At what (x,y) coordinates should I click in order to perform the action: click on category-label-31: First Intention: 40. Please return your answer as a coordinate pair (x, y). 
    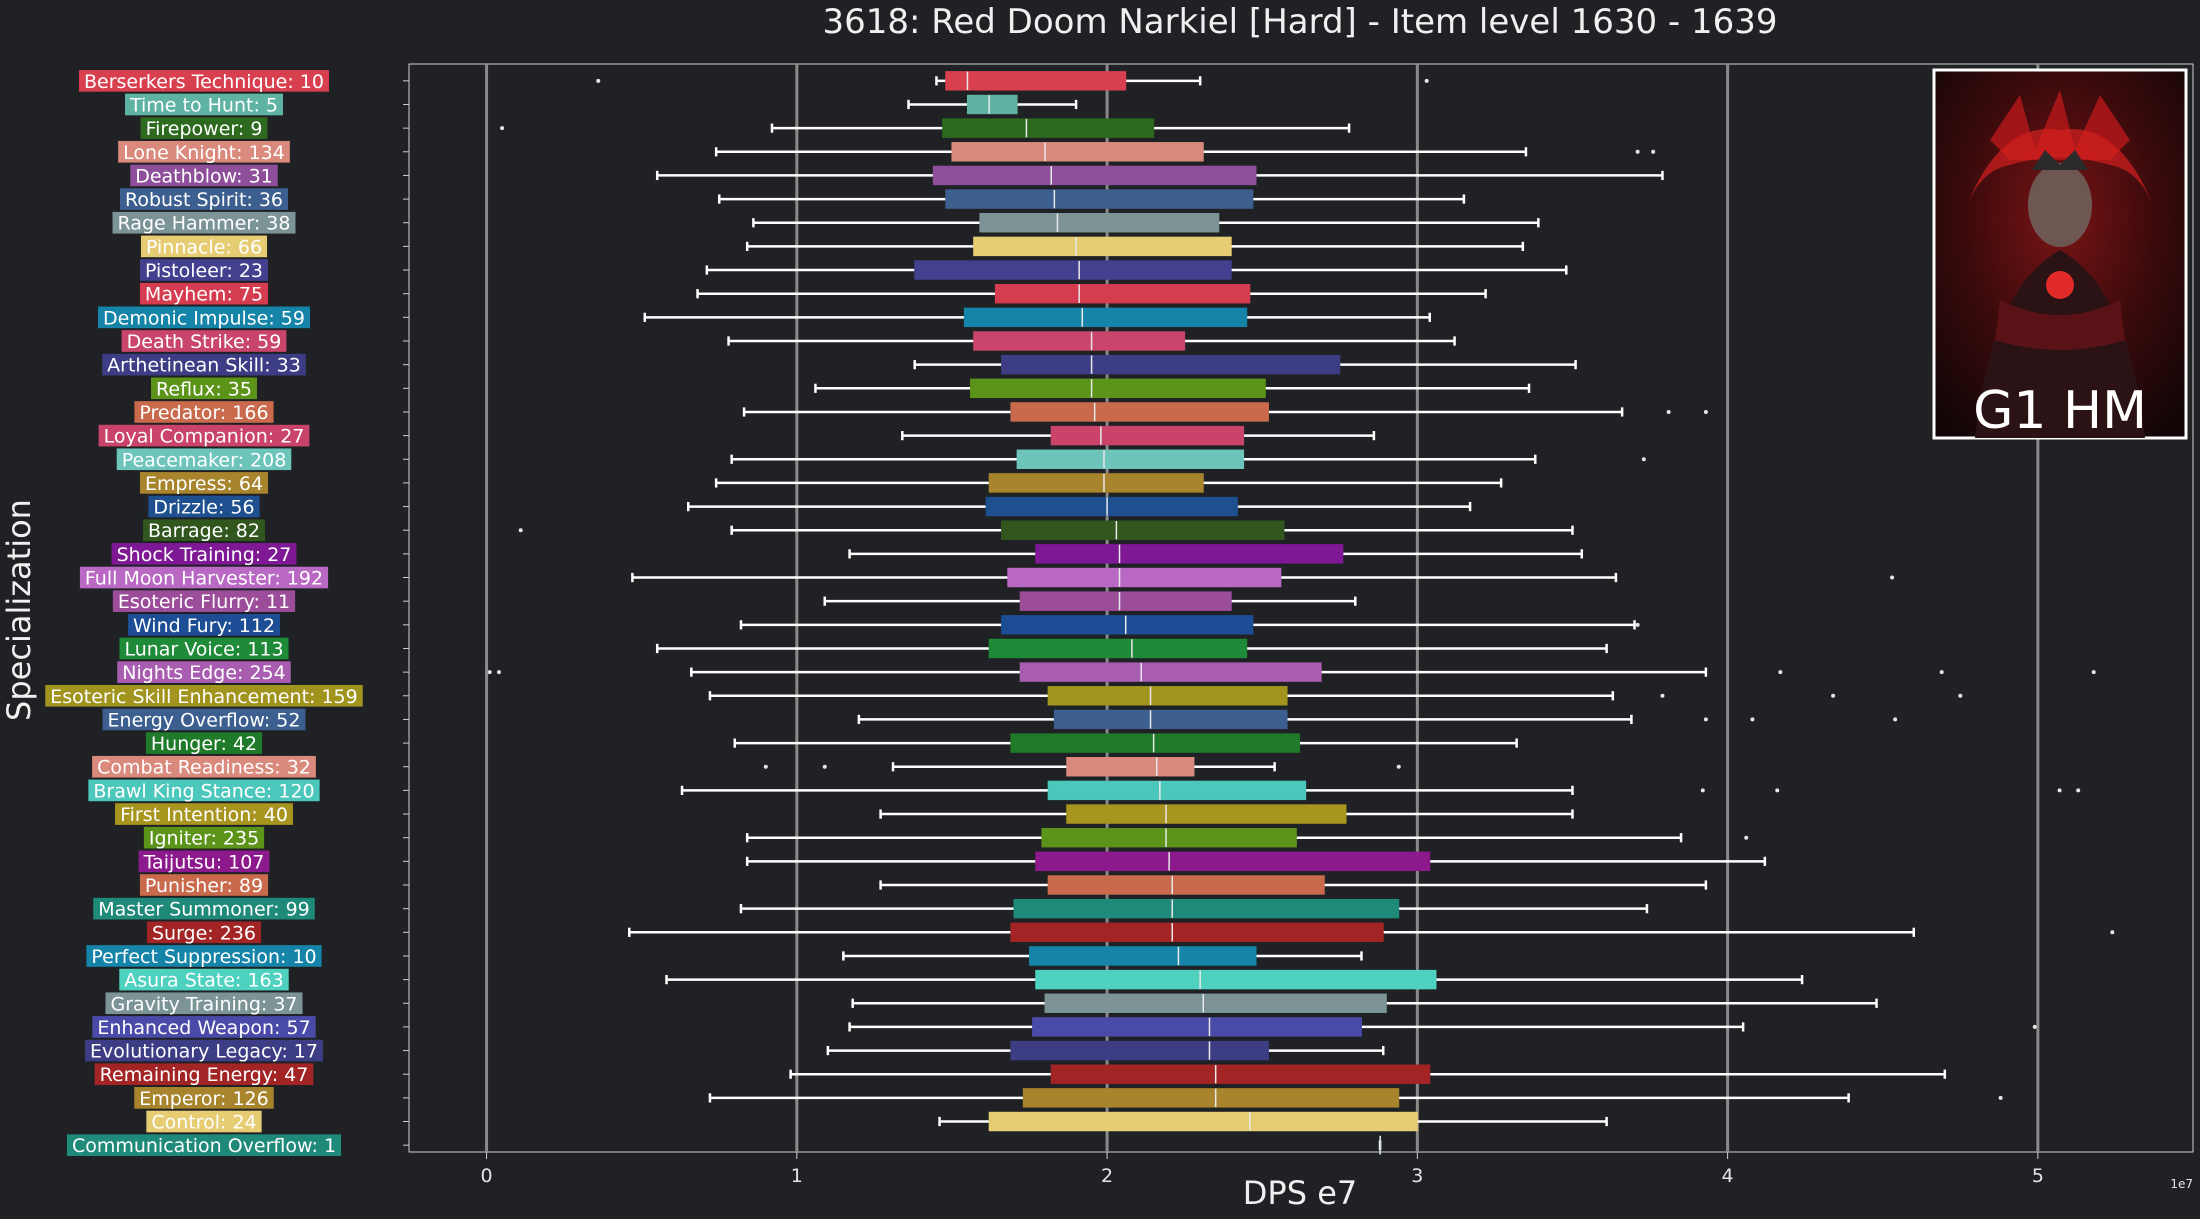
    Looking at the image, I should click on (204, 814).